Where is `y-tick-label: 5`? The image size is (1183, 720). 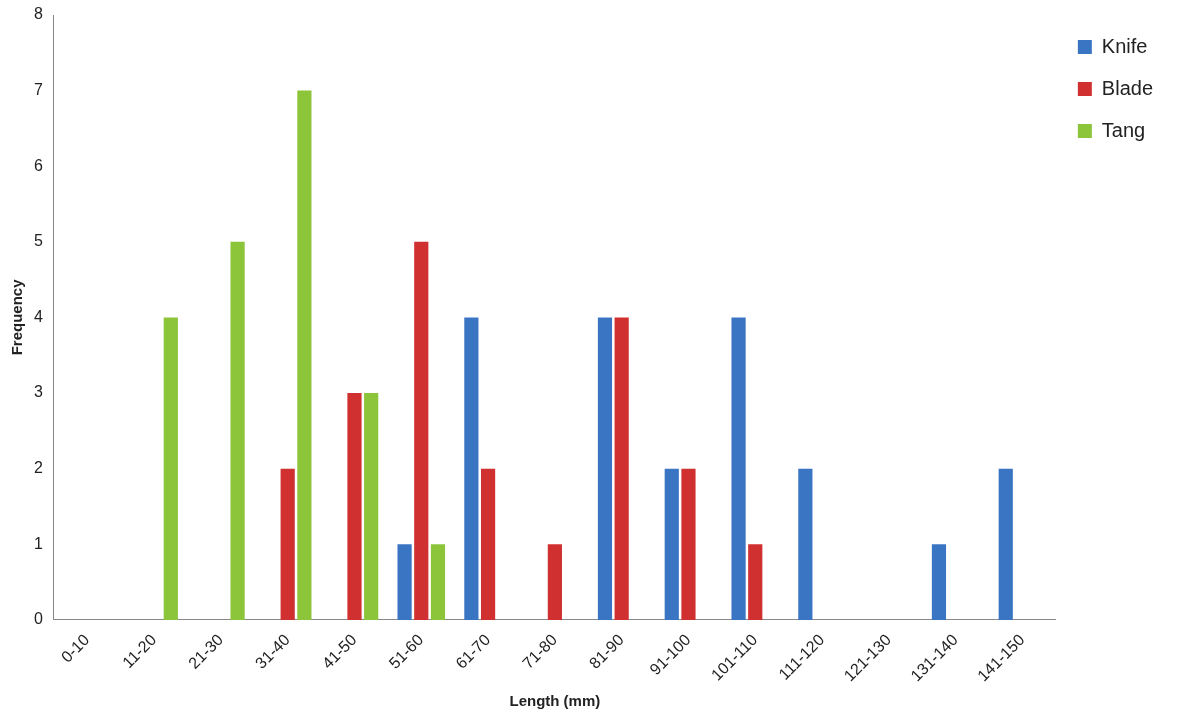
y-tick-label: 5 is located at coordinates (38, 241).